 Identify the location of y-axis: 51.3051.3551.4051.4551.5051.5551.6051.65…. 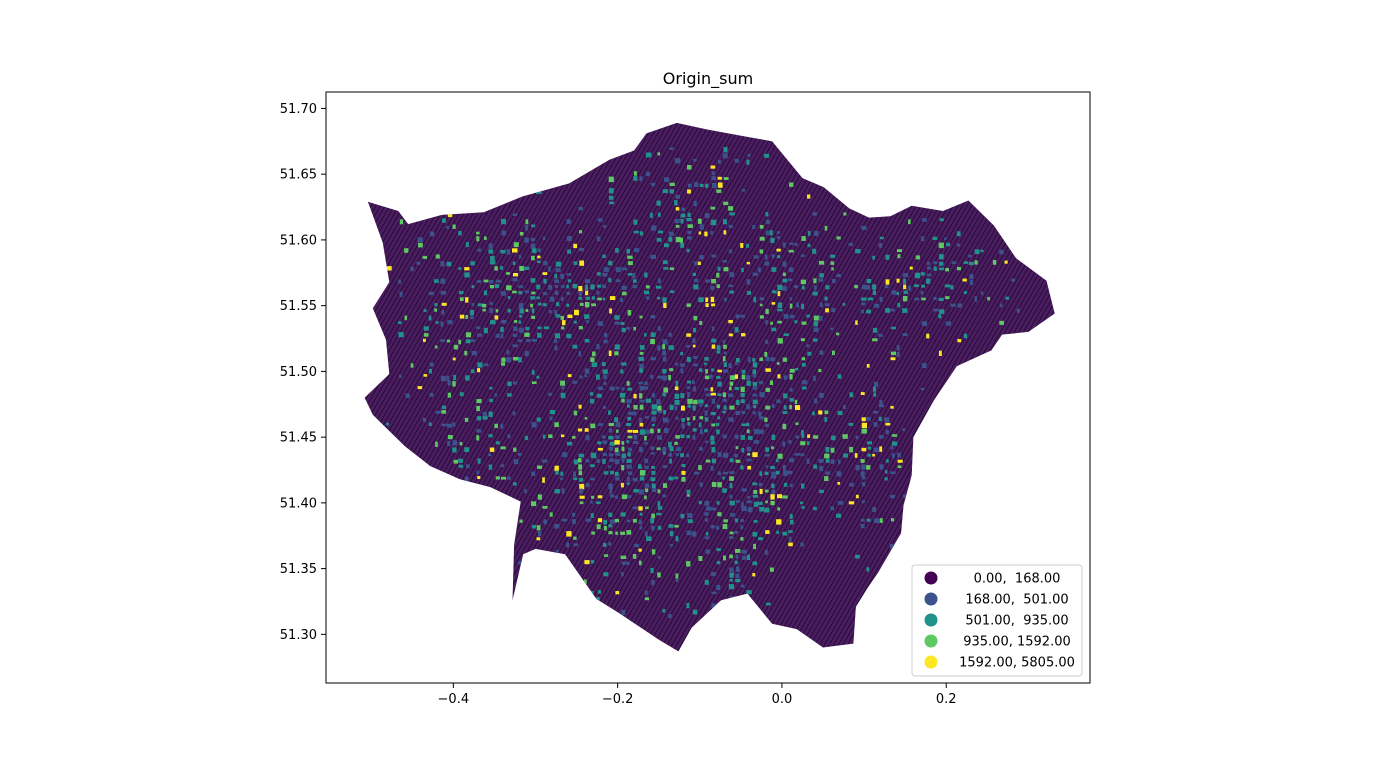
(303, 372).